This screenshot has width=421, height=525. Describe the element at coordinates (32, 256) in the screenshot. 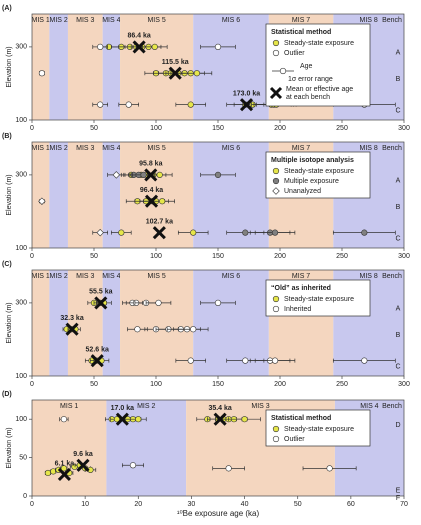

I see `x-tick-label: 0` at that location.